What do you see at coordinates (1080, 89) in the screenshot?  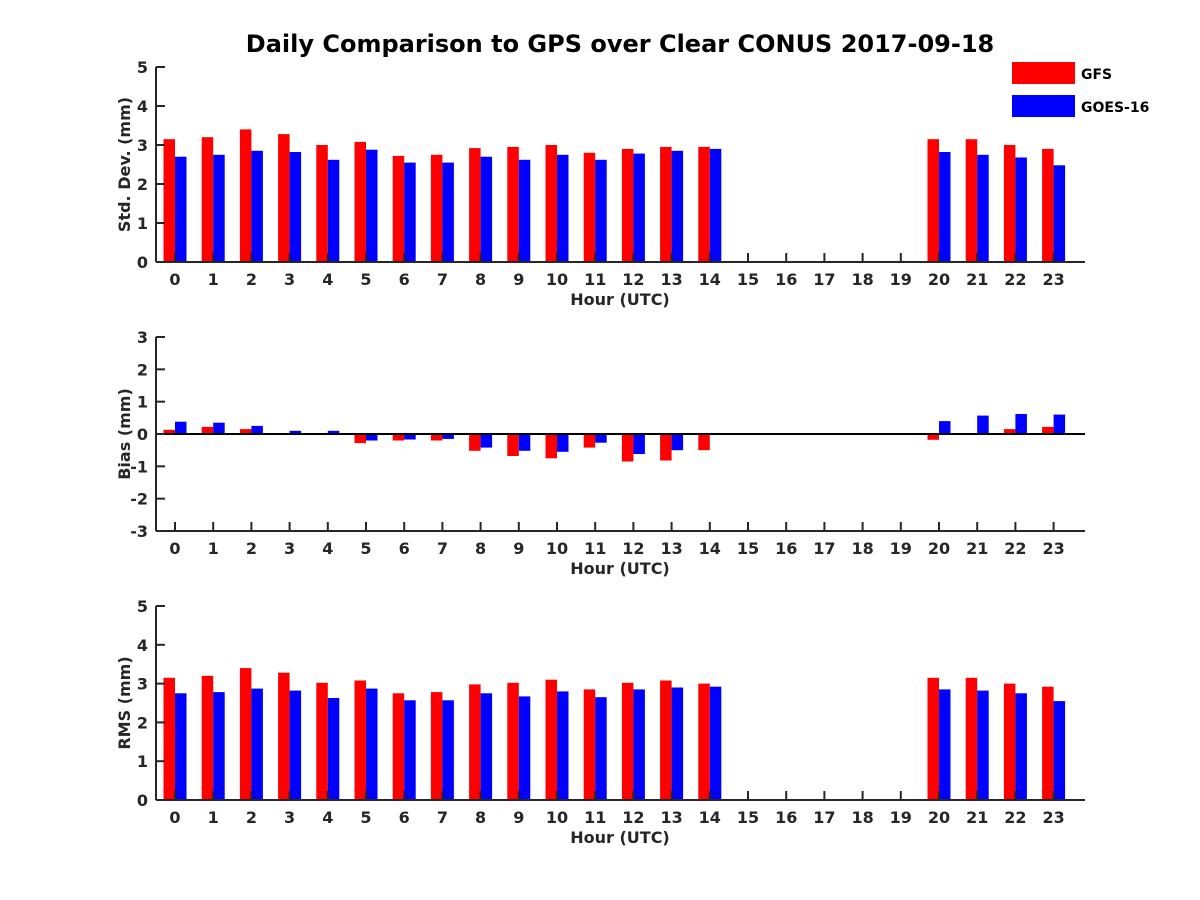 I see `legend: GFS GOES-16` at bounding box center [1080, 89].